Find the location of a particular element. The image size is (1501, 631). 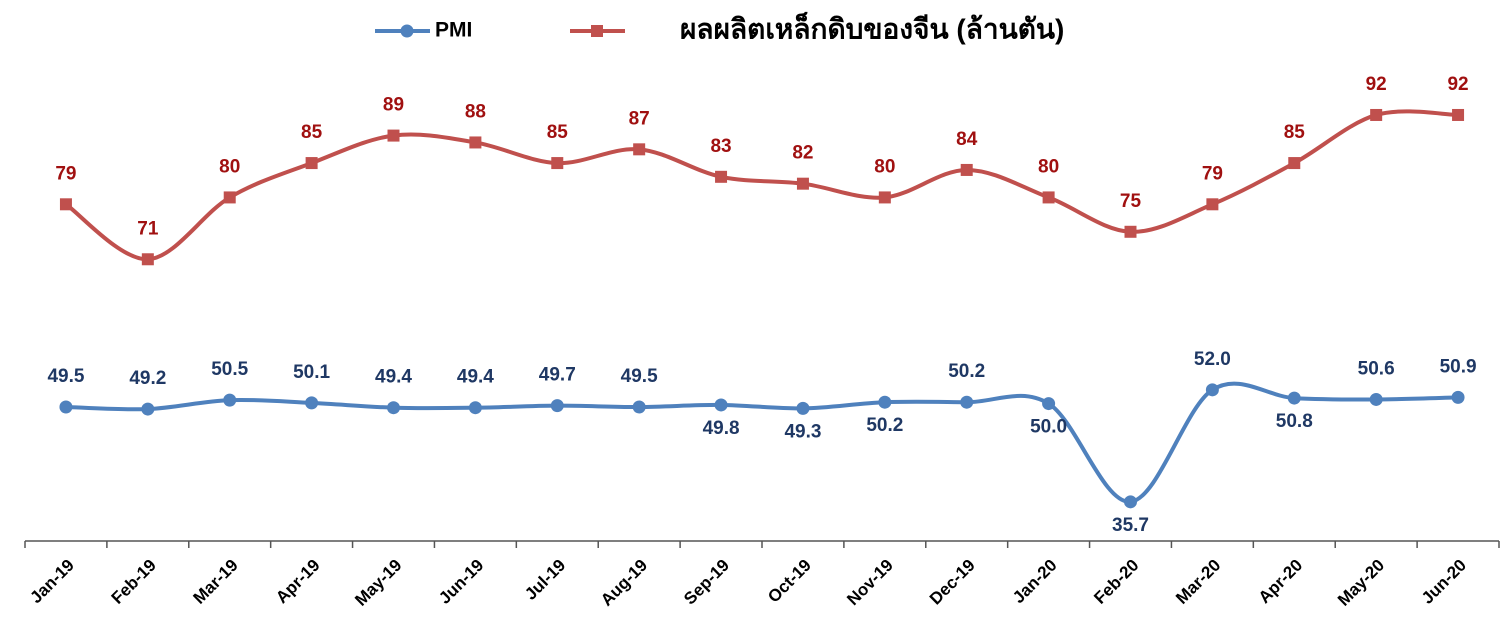

x-tick-label: Mar-19 is located at coordinates (216, 582).